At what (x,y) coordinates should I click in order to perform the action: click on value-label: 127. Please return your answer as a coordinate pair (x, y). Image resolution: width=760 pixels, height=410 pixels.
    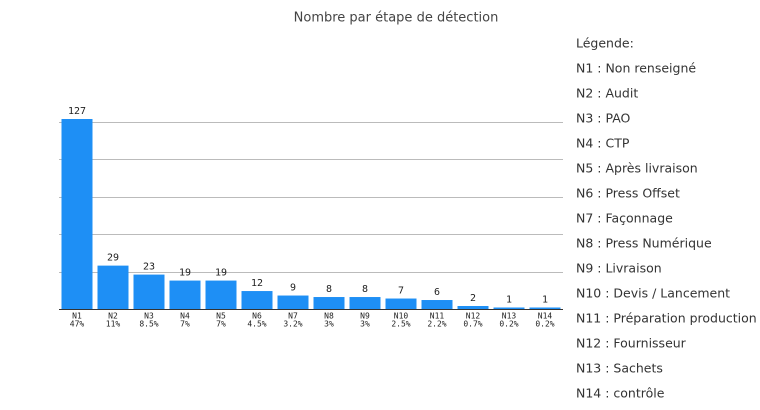
    Looking at the image, I should click on (77, 111).